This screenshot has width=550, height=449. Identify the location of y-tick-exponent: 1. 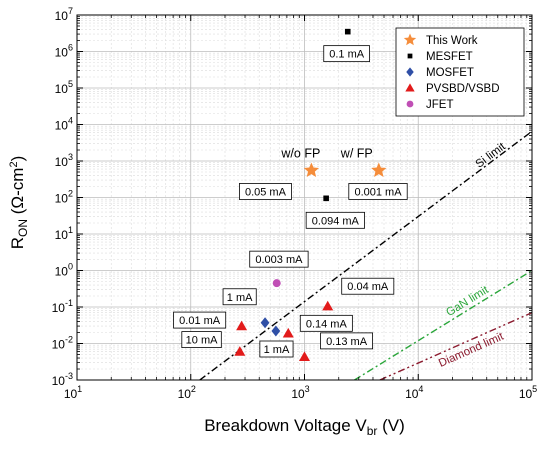
(70, 230).